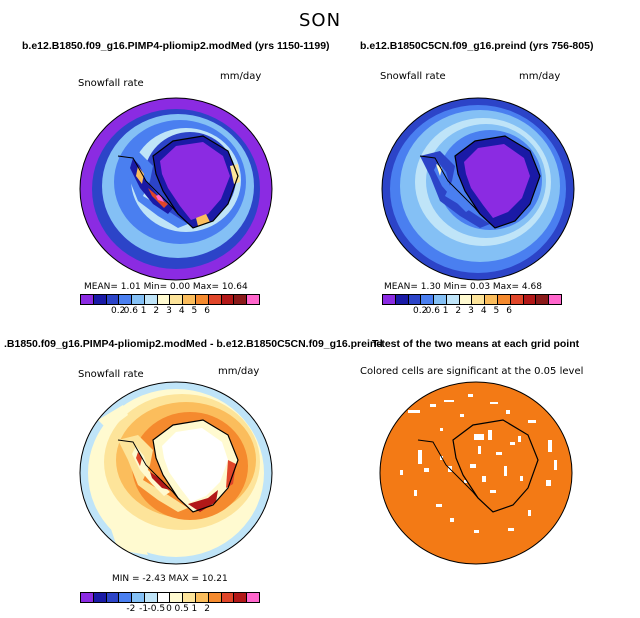  What do you see at coordinates (176, 189) in the screenshot?
I see `panel-1-map` at bounding box center [176, 189].